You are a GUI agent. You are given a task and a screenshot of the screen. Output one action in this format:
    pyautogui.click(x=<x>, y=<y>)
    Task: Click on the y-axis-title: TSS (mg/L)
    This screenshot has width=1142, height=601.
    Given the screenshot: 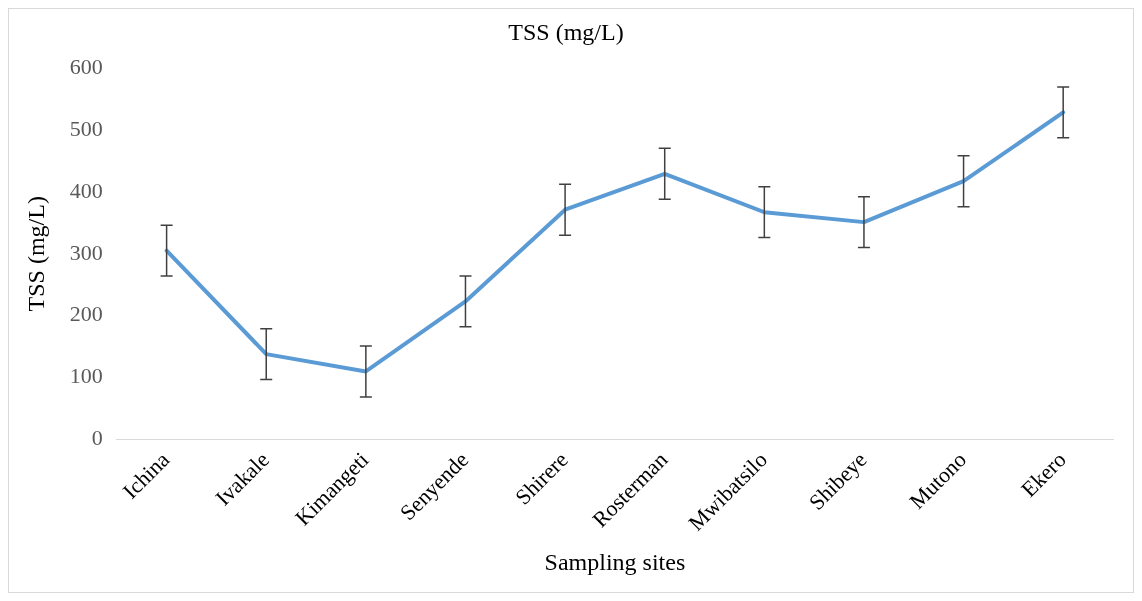 What is the action you would take?
    pyautogui.click(x=35, y=254)
    